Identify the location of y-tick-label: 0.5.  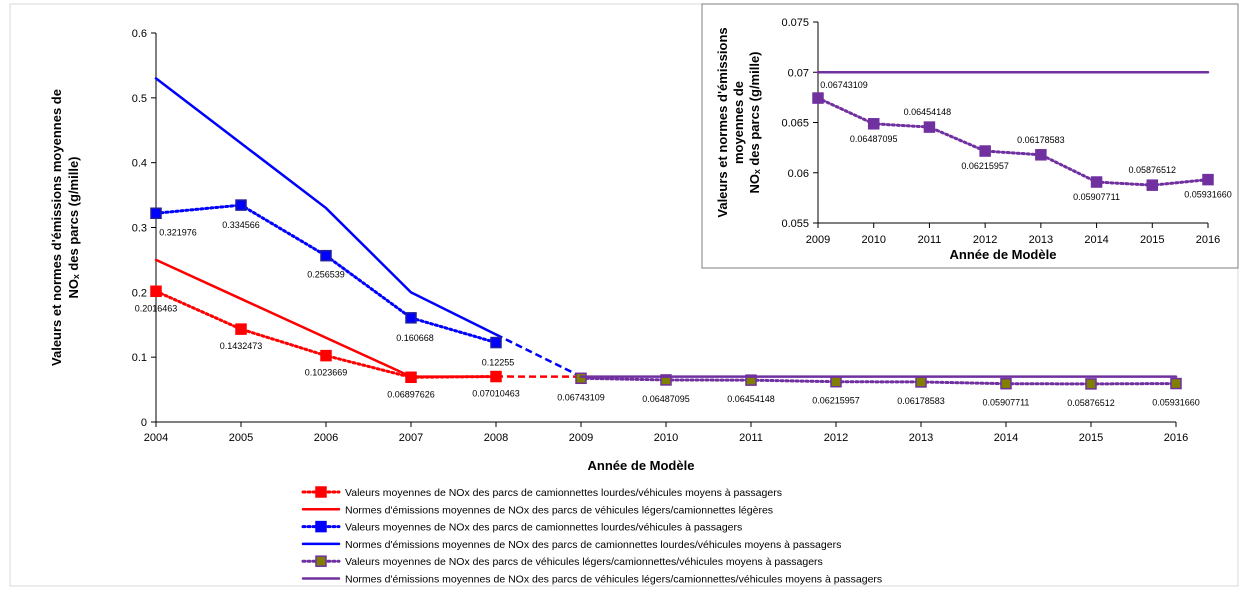
(139, 99).